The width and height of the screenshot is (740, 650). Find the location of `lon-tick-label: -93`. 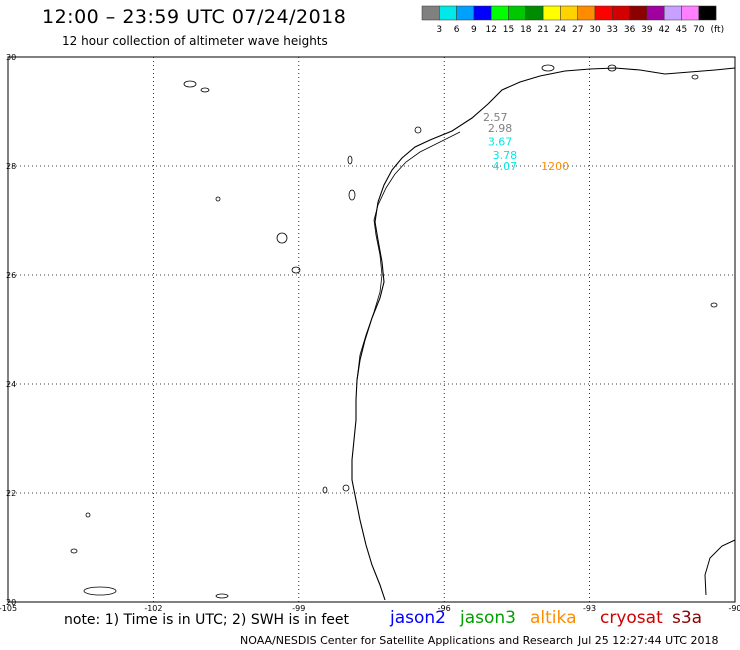

lon-tick-label: -93 is located at coordinates (589, 608).